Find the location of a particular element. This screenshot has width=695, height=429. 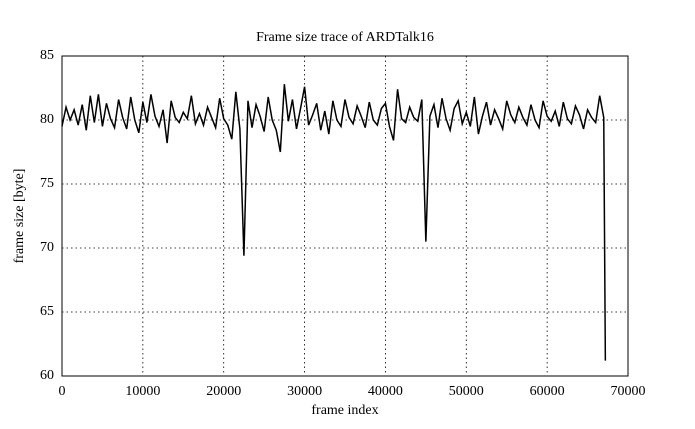

y-tick-label: 80 is located at coordinates (47, 119).